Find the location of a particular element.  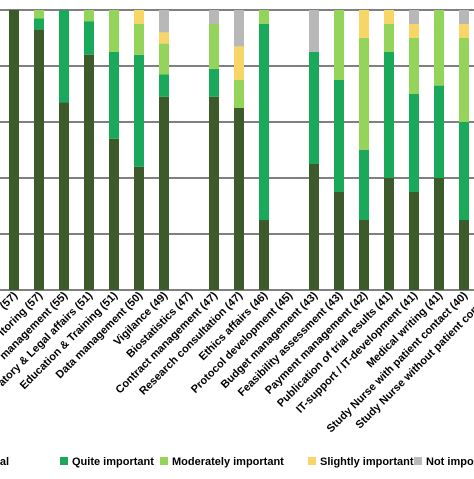

legend-label: Not important is located at coordinates (450, 462).